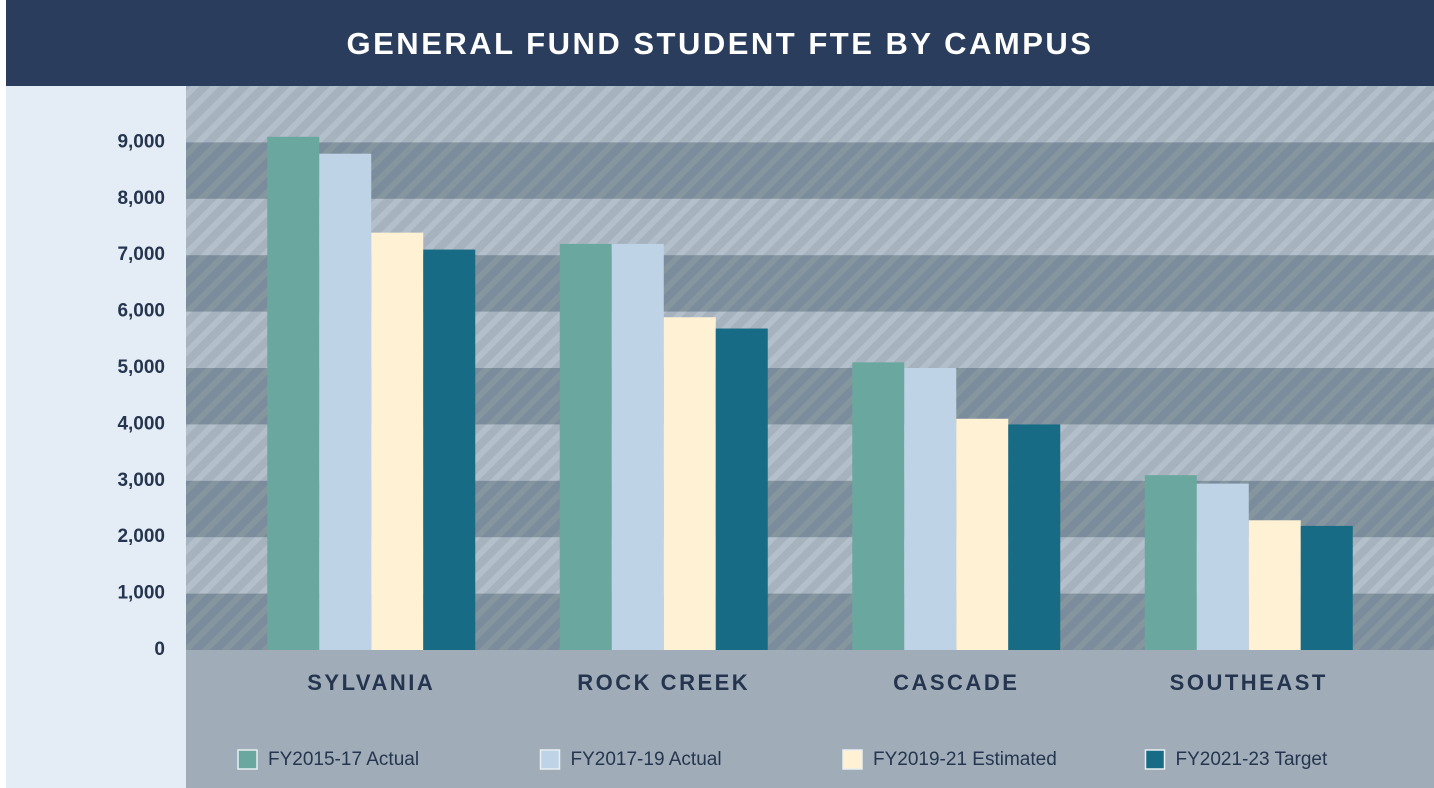  I want to click on y-tick-label: 9,000, so click(141, 141).